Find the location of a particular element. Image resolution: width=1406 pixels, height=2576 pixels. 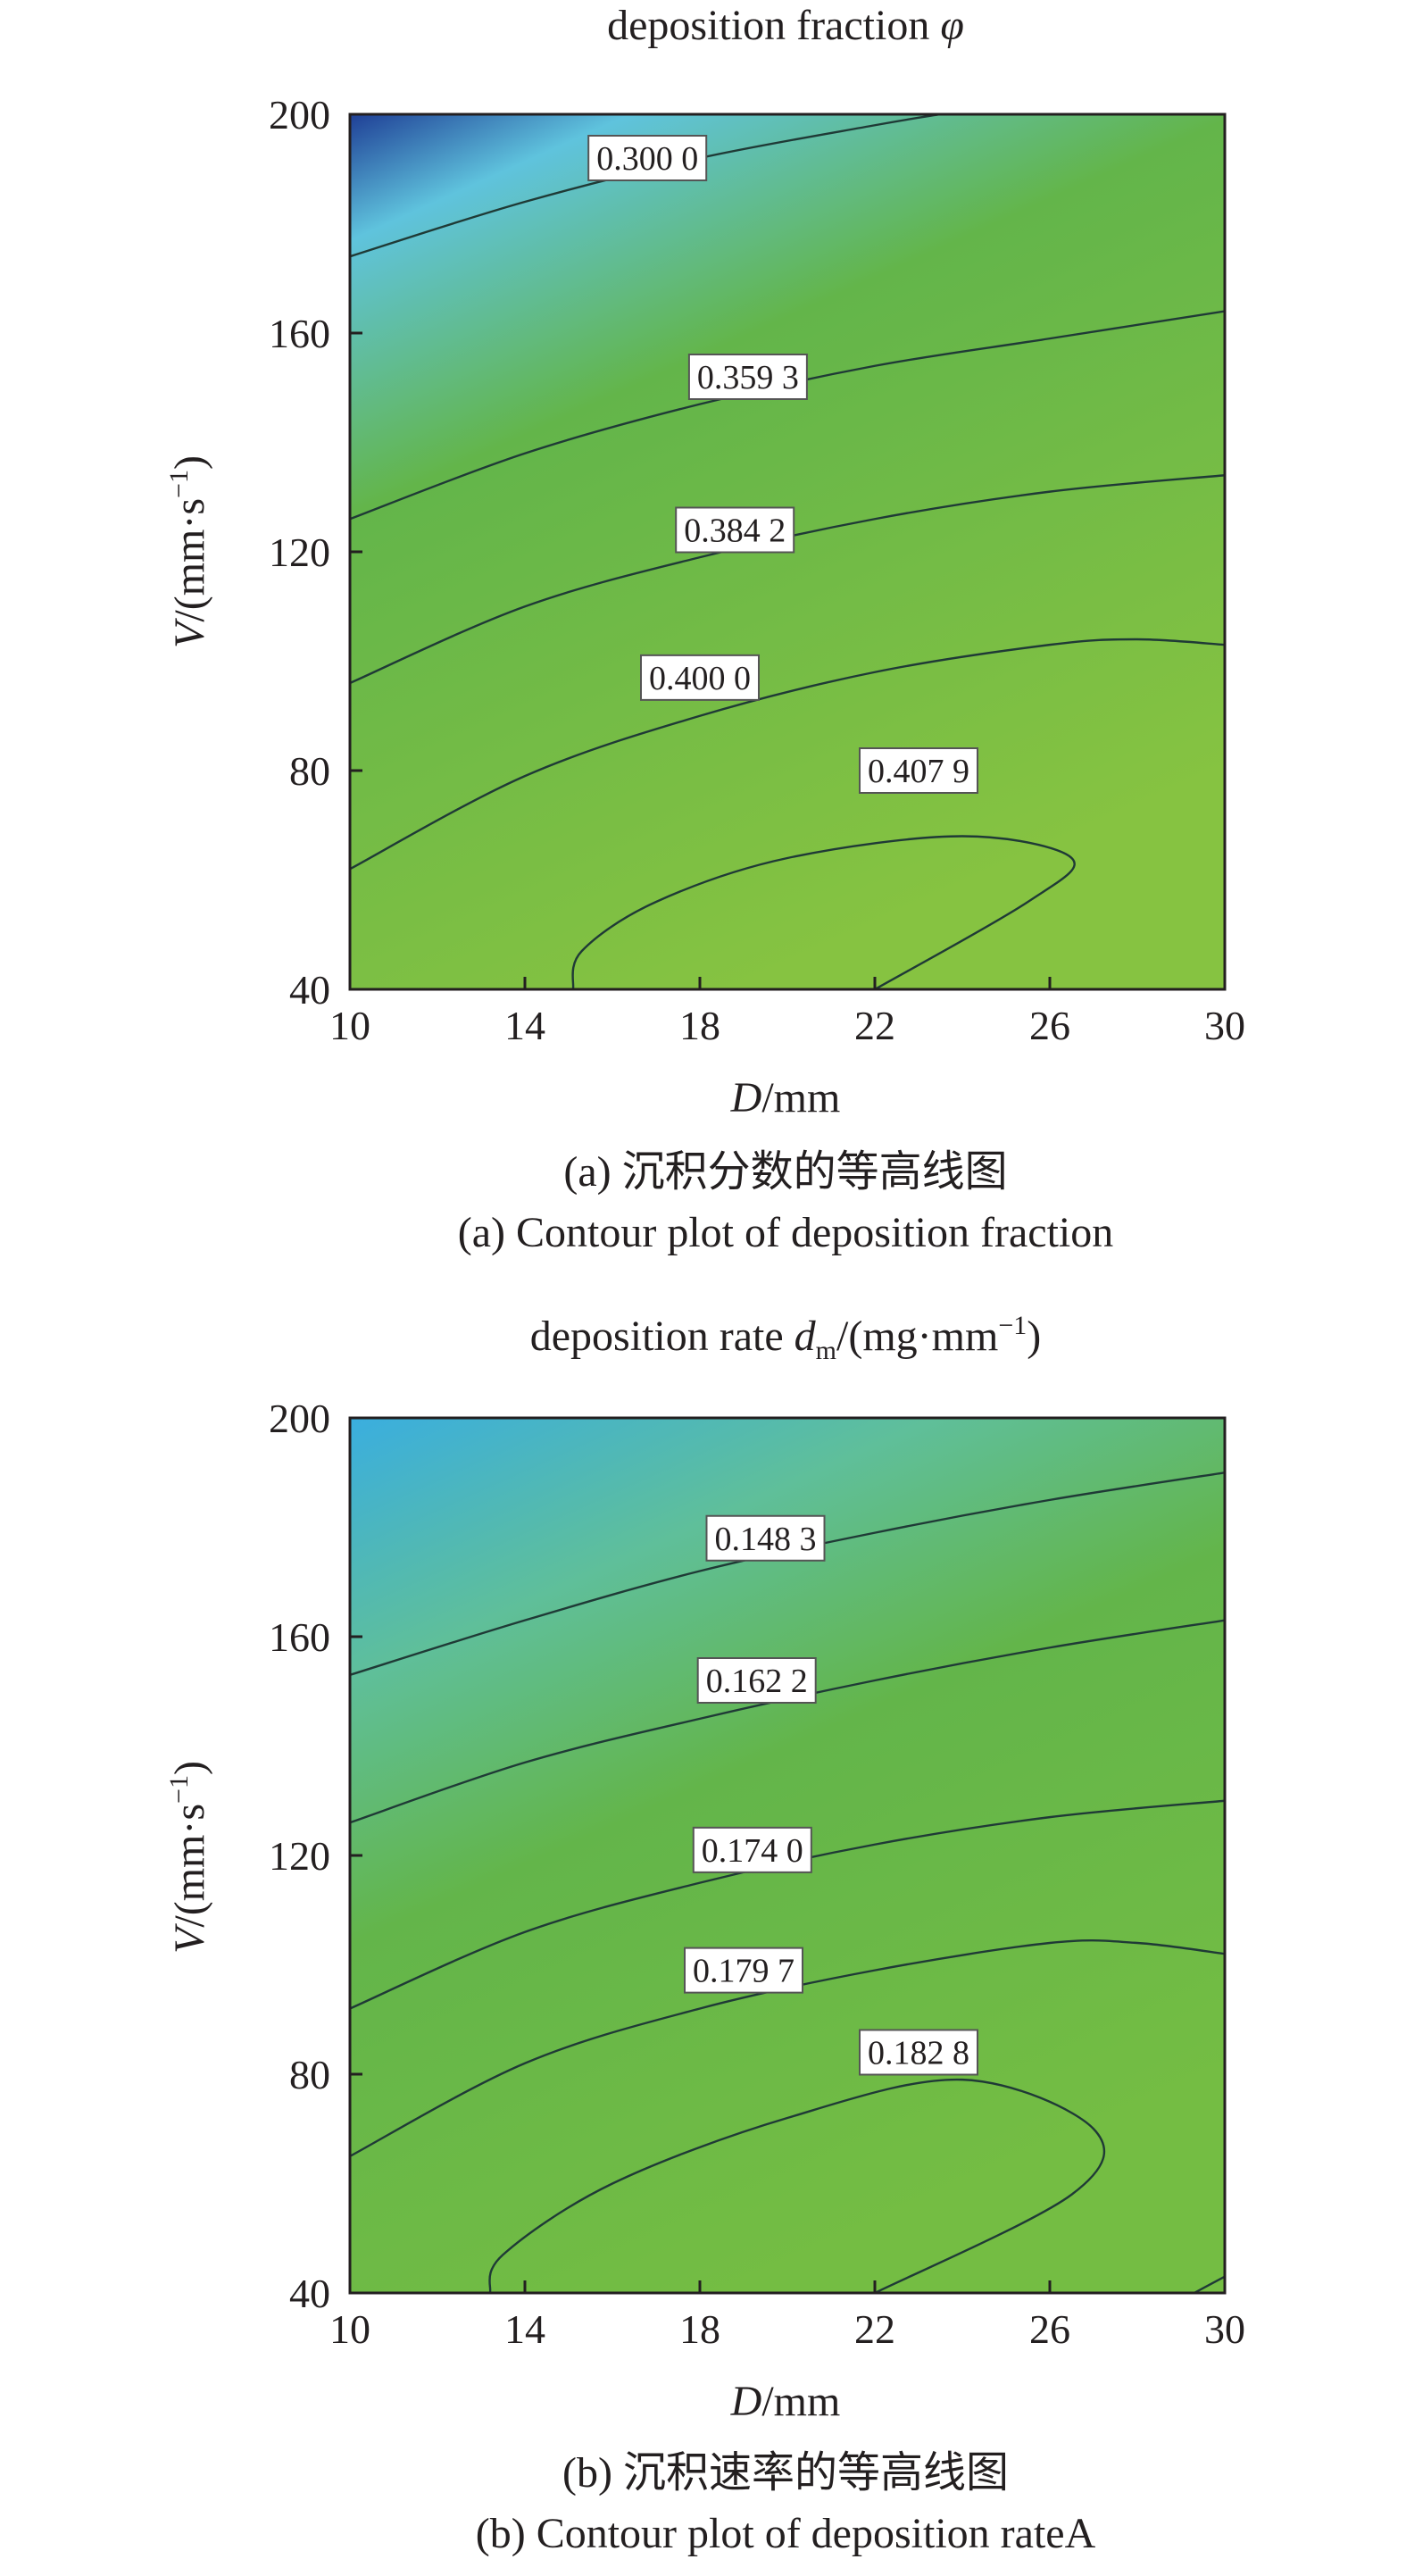

panel-a-title: deposition fraction φ is located at coordinates (785, 25).